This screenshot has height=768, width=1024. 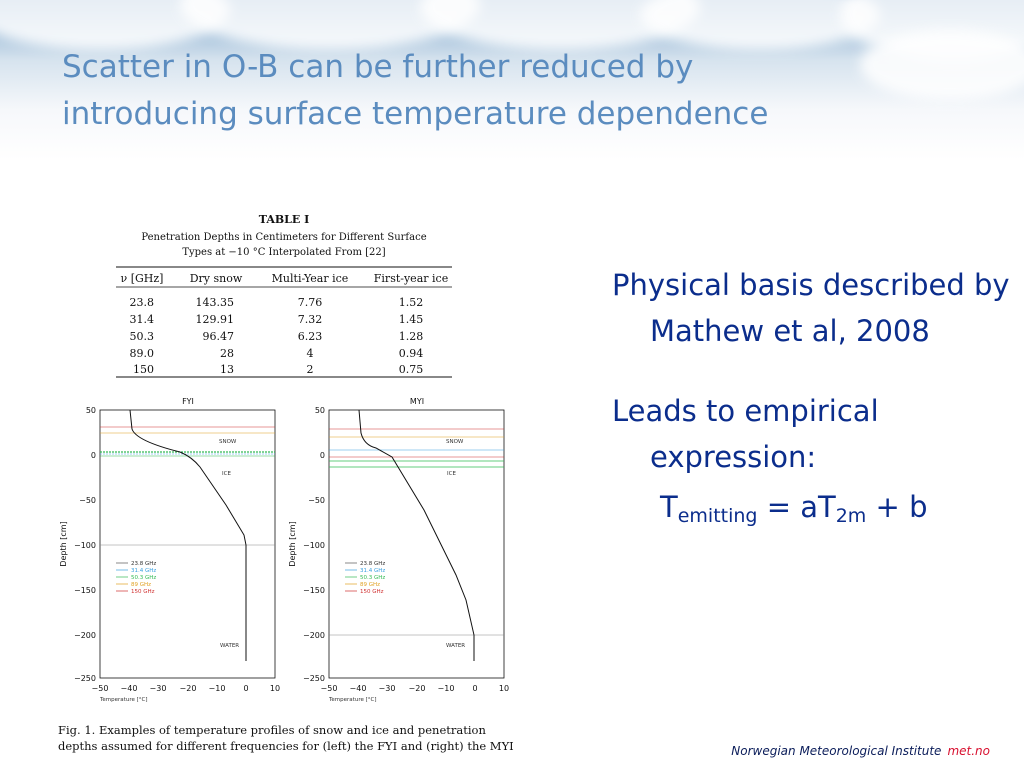 I want to click on footer: Norwegian Meteorological Institute met.no, so click(x=860, y=751).